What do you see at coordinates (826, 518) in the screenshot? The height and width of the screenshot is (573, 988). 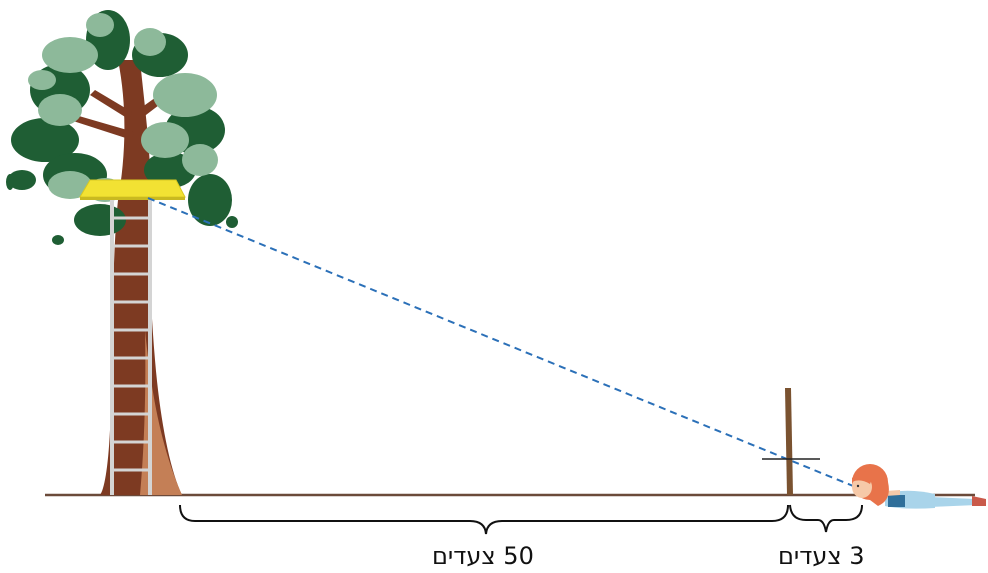 I see `brace-near` at bounding box center [826, 518].